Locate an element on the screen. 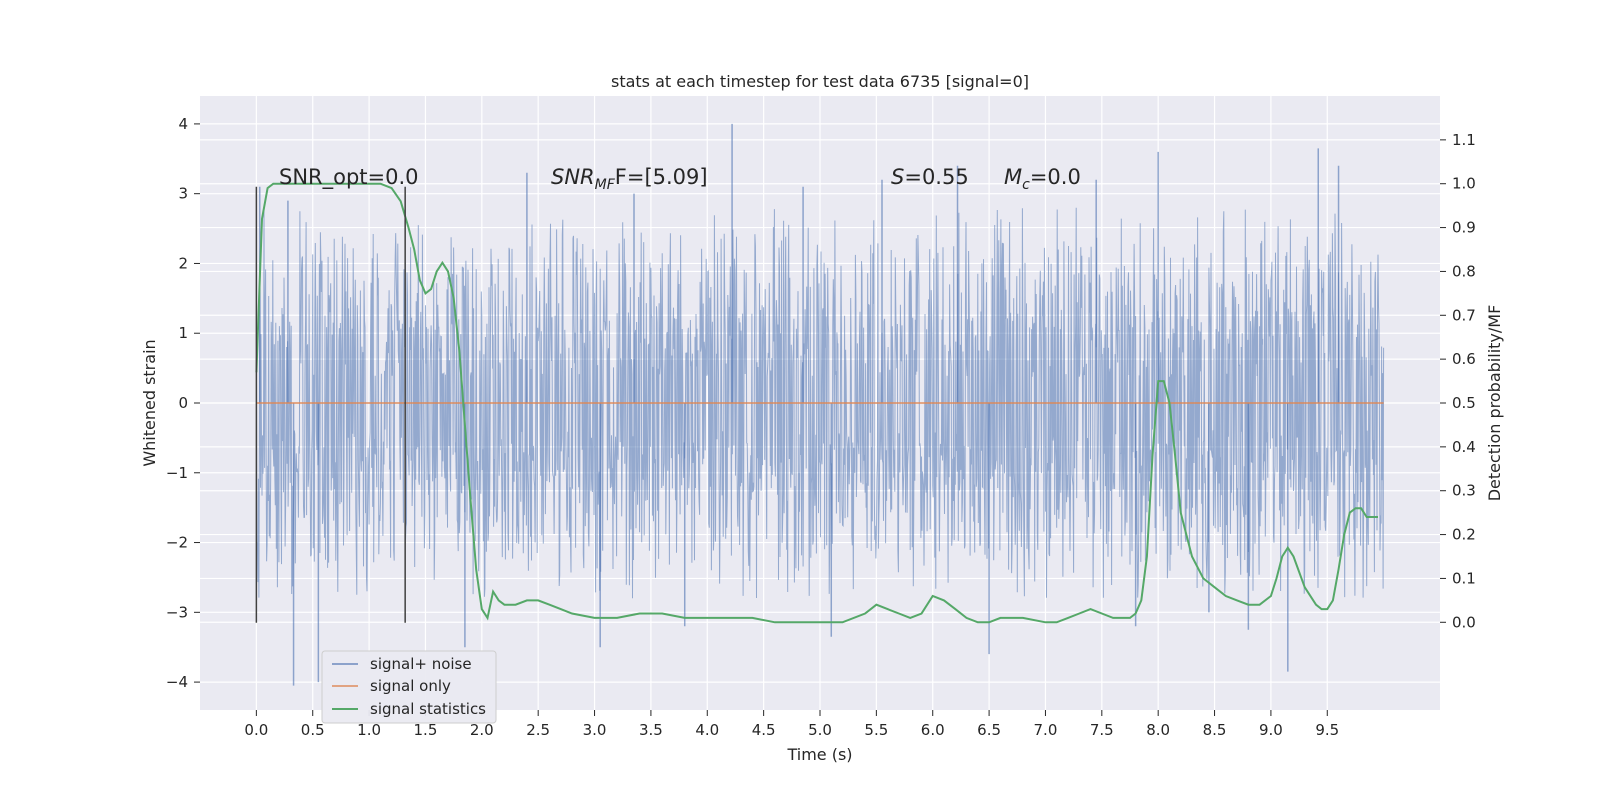 The width and height of the screenshot is (1600, 800). y-right-tick-label: 0.3 is located at coordinates (1464, 491).